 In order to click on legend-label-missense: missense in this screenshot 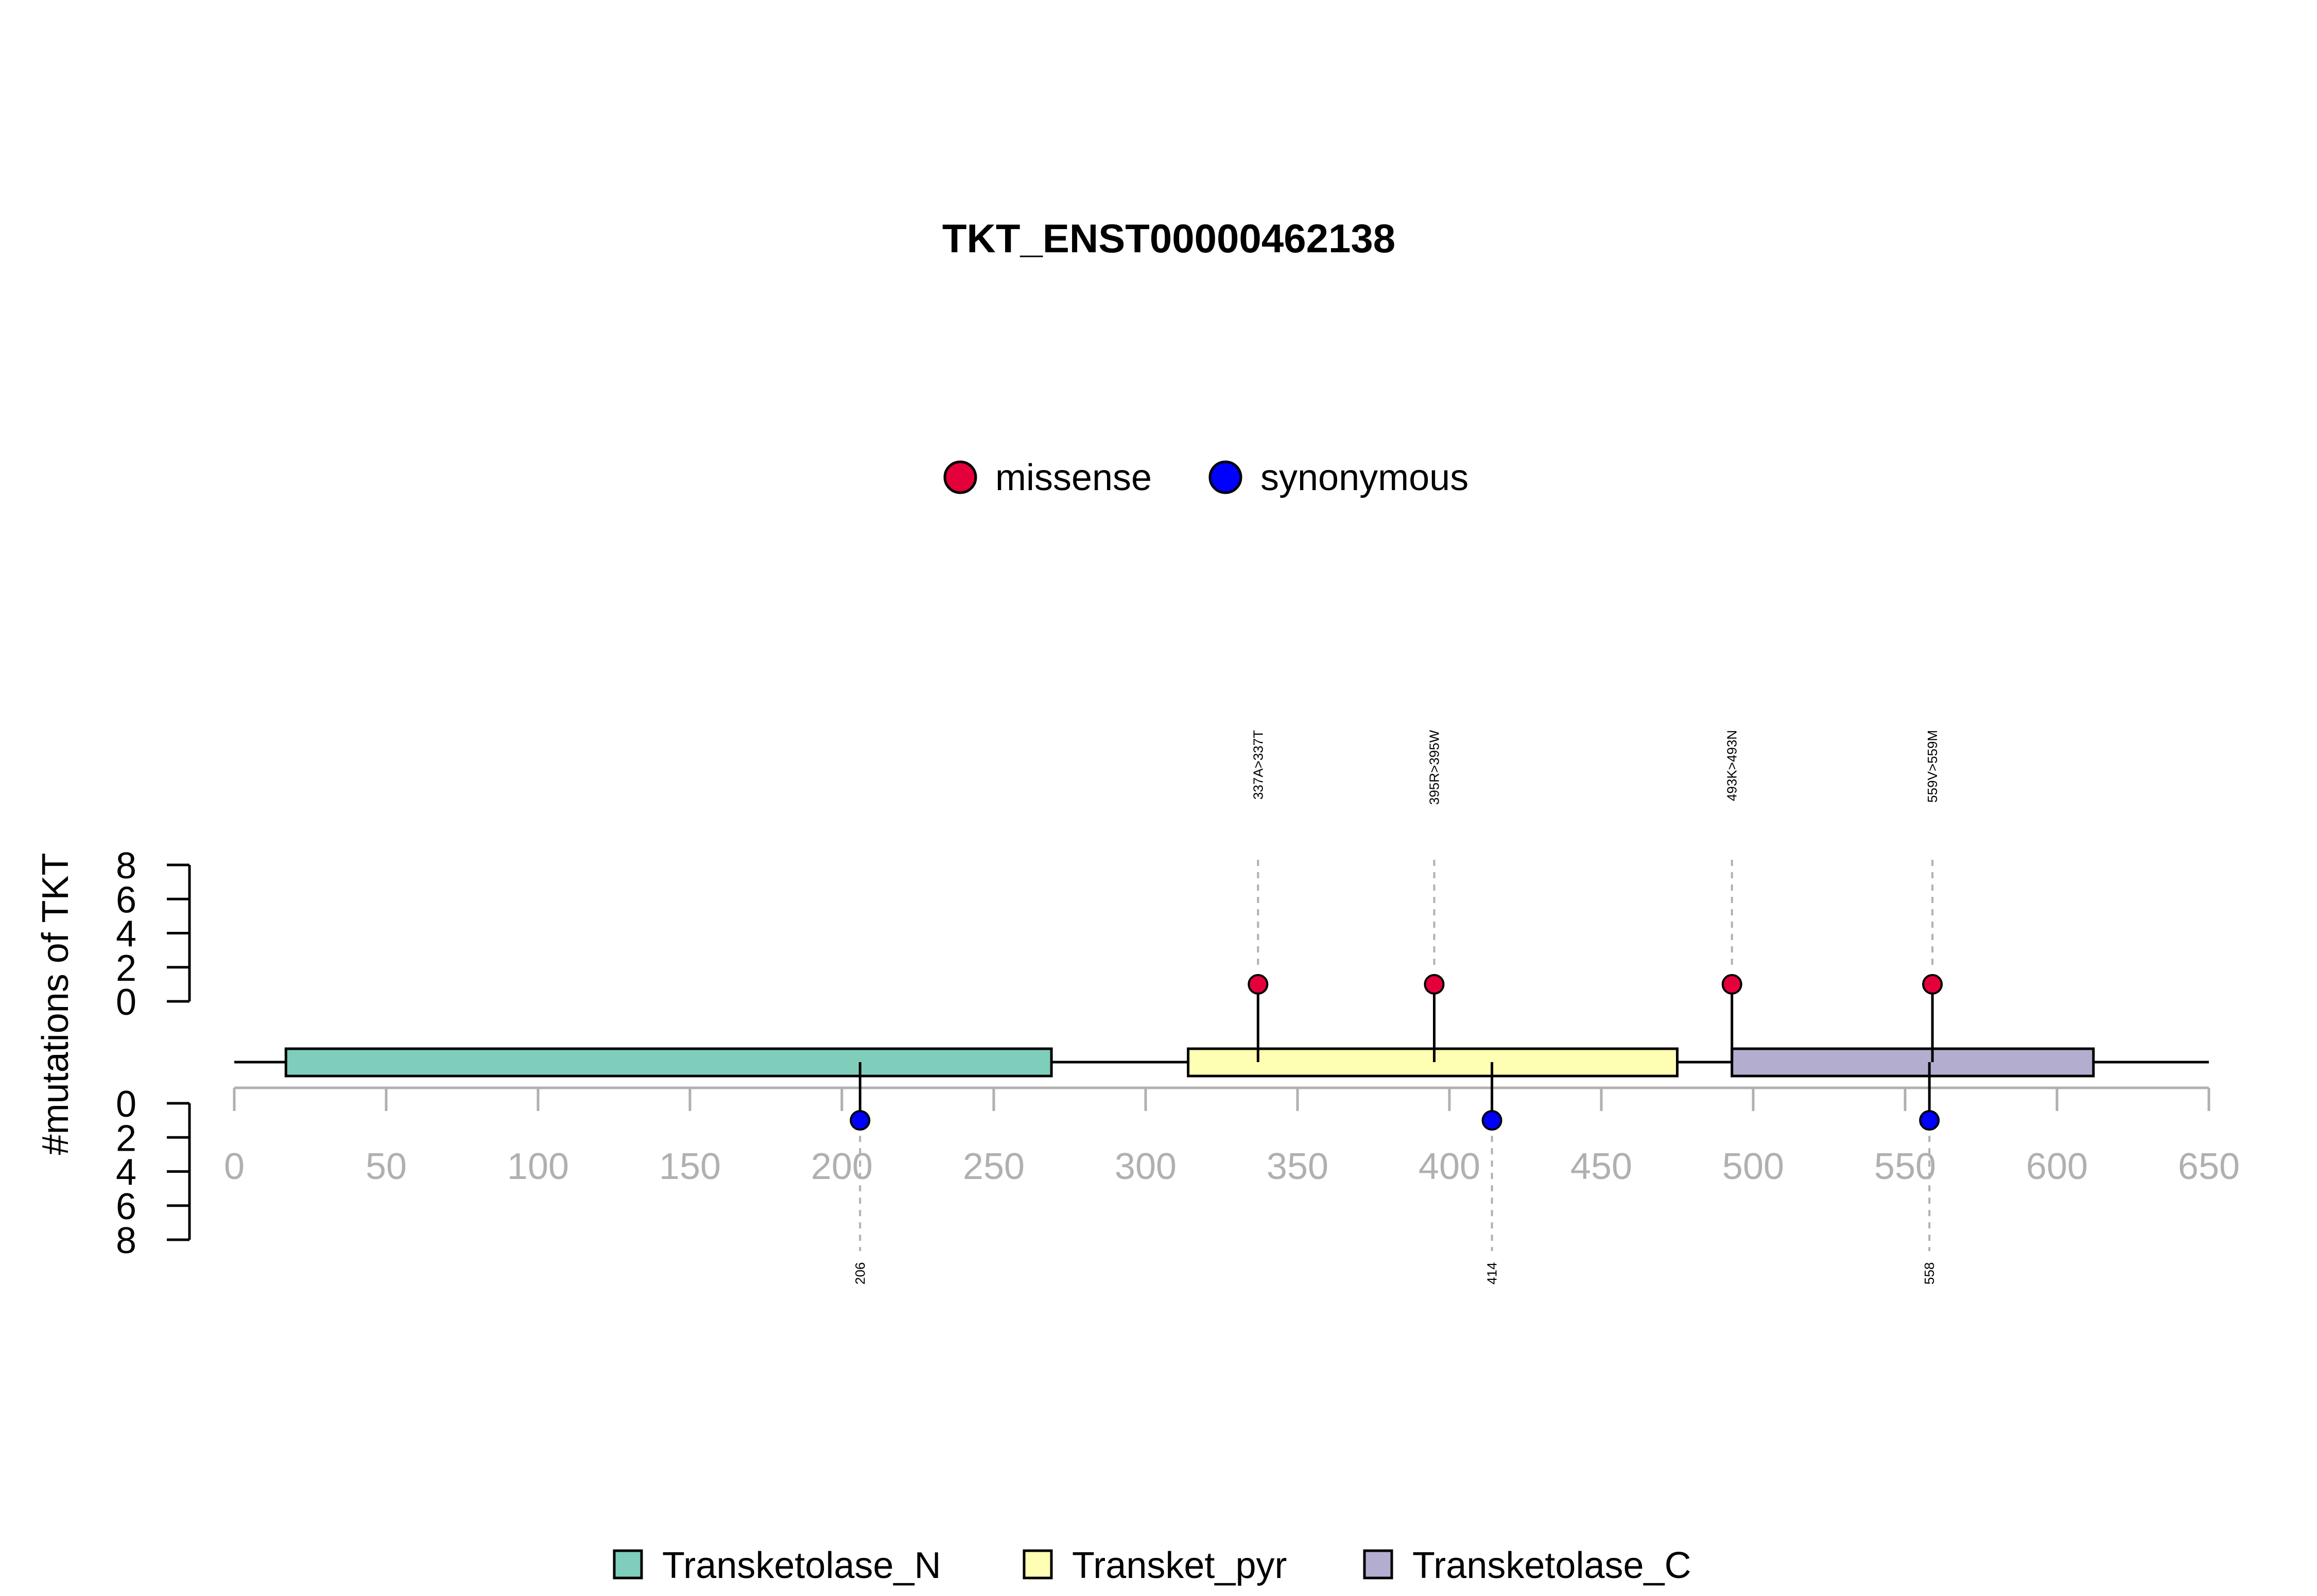, I will do `click(1073, 478)`.